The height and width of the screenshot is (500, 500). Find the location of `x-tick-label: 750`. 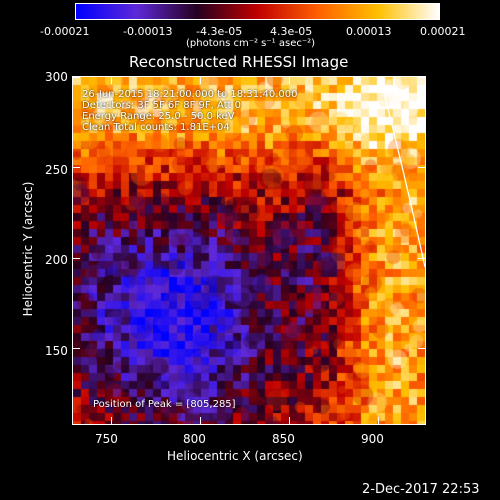

x-tick-label: 750 is located at coordinates (106, 439).